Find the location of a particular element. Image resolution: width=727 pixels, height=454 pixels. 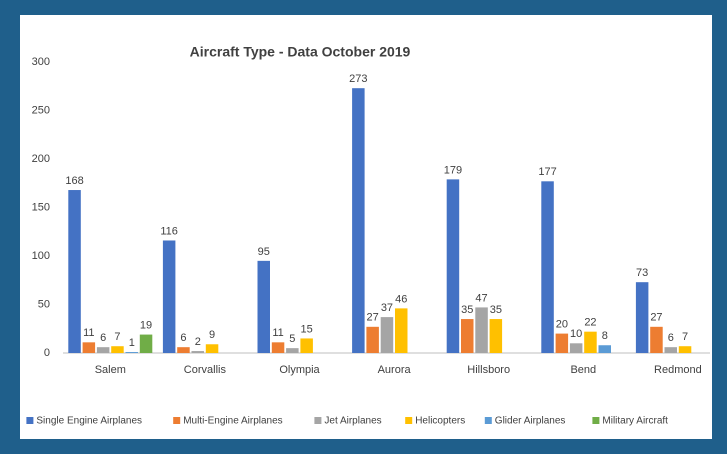

legend-label: Single Engine Airplanes is located at coordinates (89, 421).